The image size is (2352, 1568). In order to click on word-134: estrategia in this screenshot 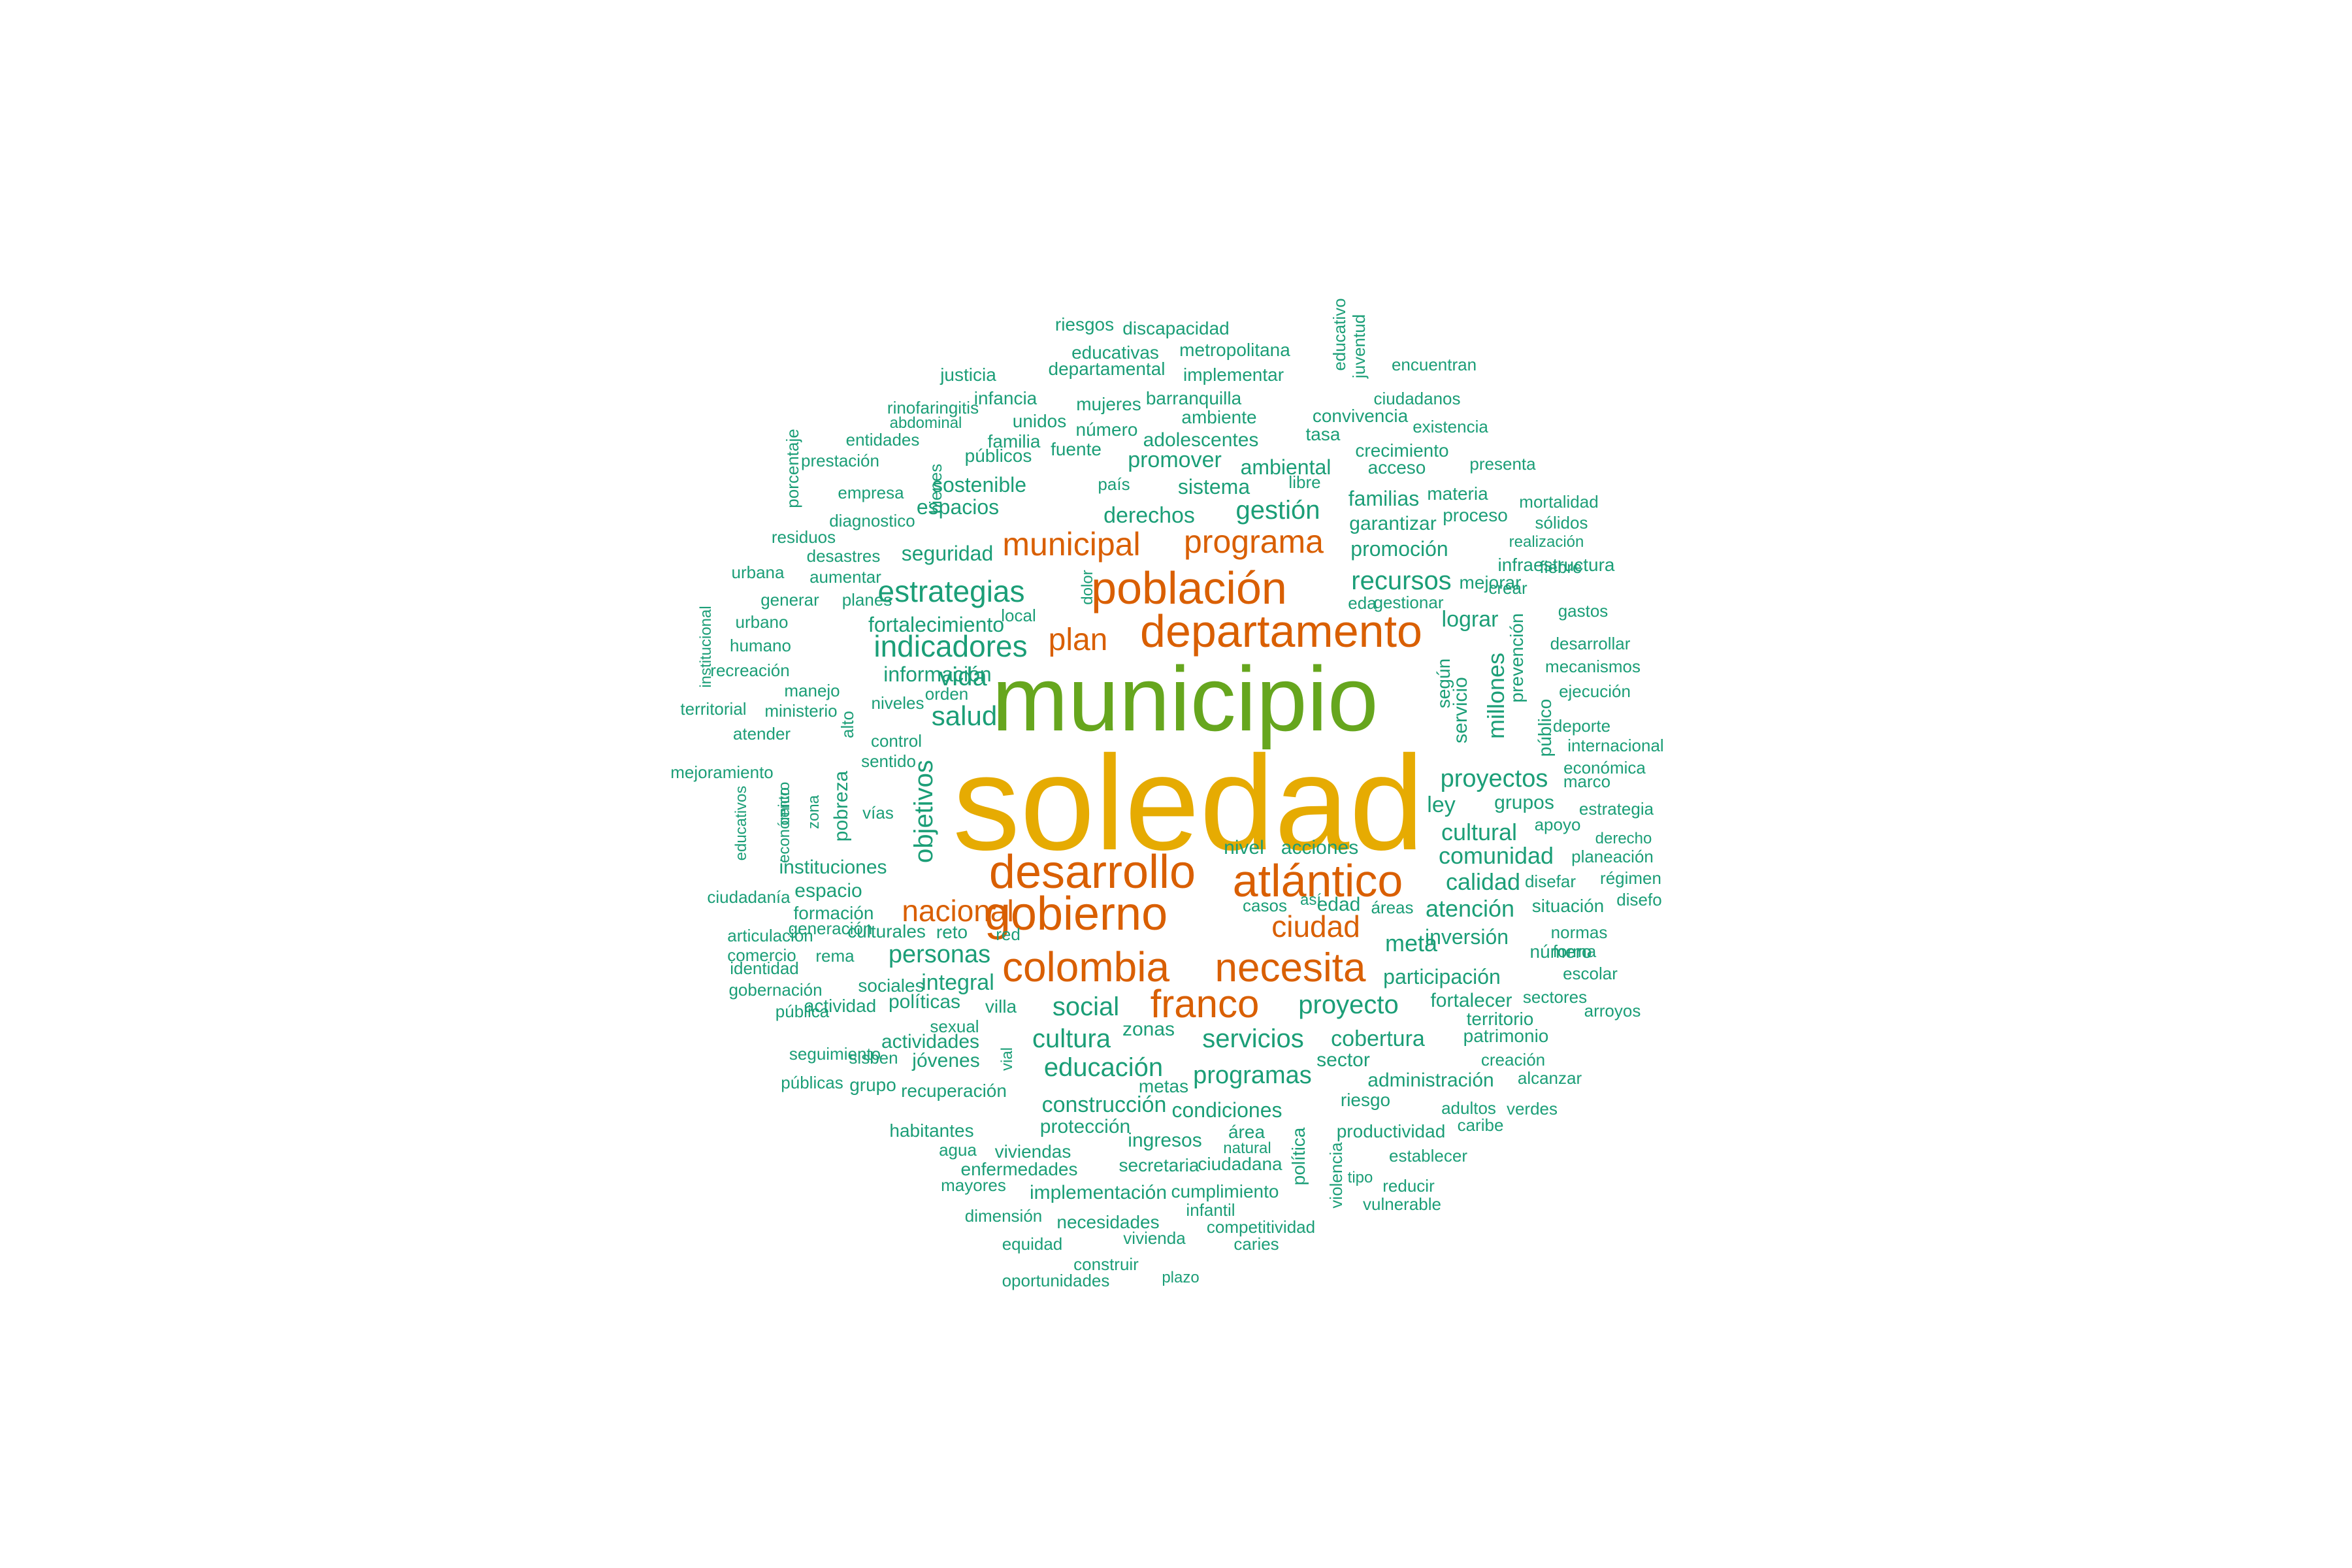, I will do `click(1616, 809)`.